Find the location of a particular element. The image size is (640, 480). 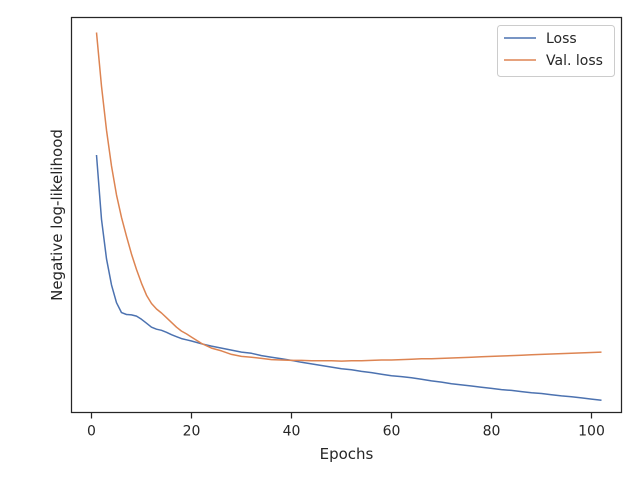

x-axis-label: Epochs is located at coordinates (347, 454).